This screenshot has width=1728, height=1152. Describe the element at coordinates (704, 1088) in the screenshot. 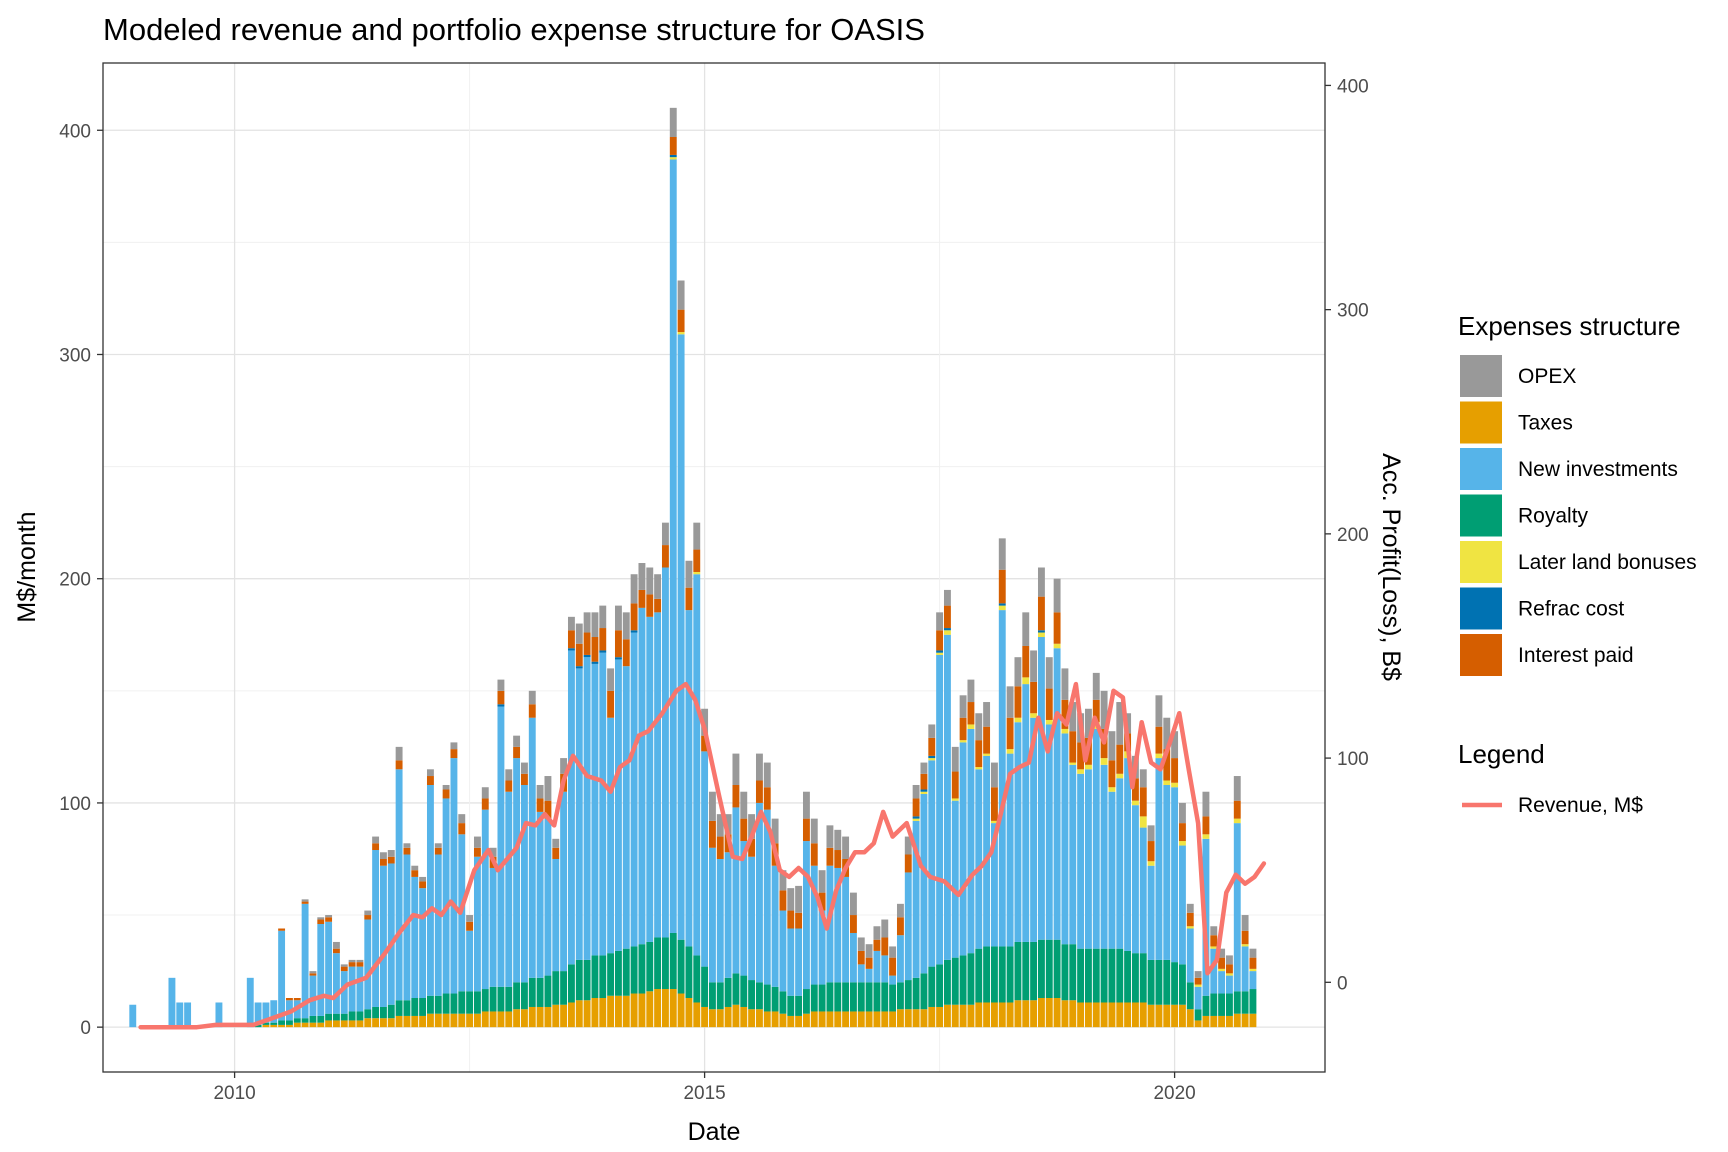

I see `x-axis: 2010 2015 2020` at that location.